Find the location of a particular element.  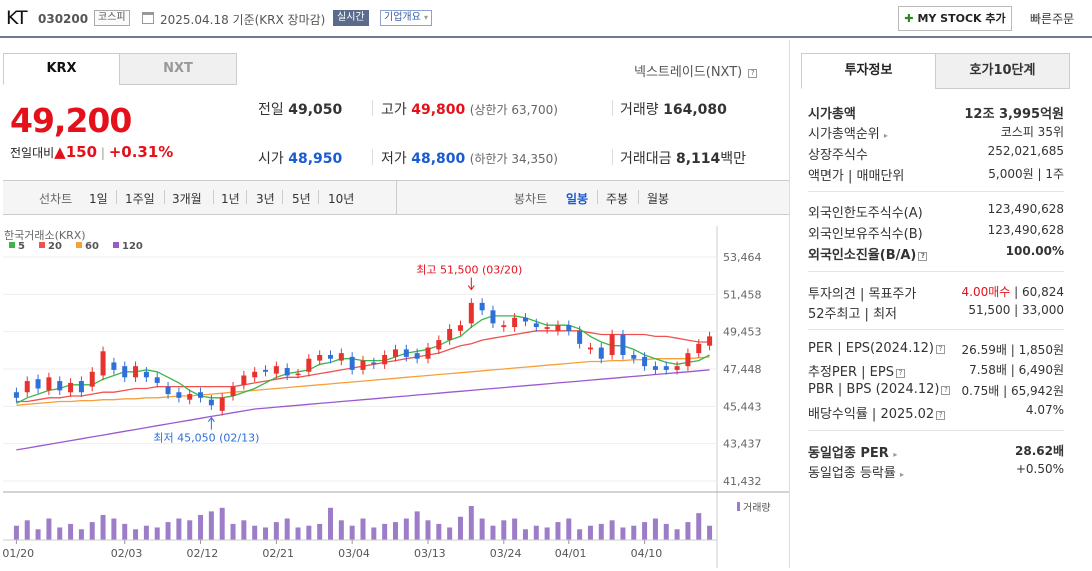

trade-value-stat: 거래대금 8,114백만 is located at coordinates (683, 159).